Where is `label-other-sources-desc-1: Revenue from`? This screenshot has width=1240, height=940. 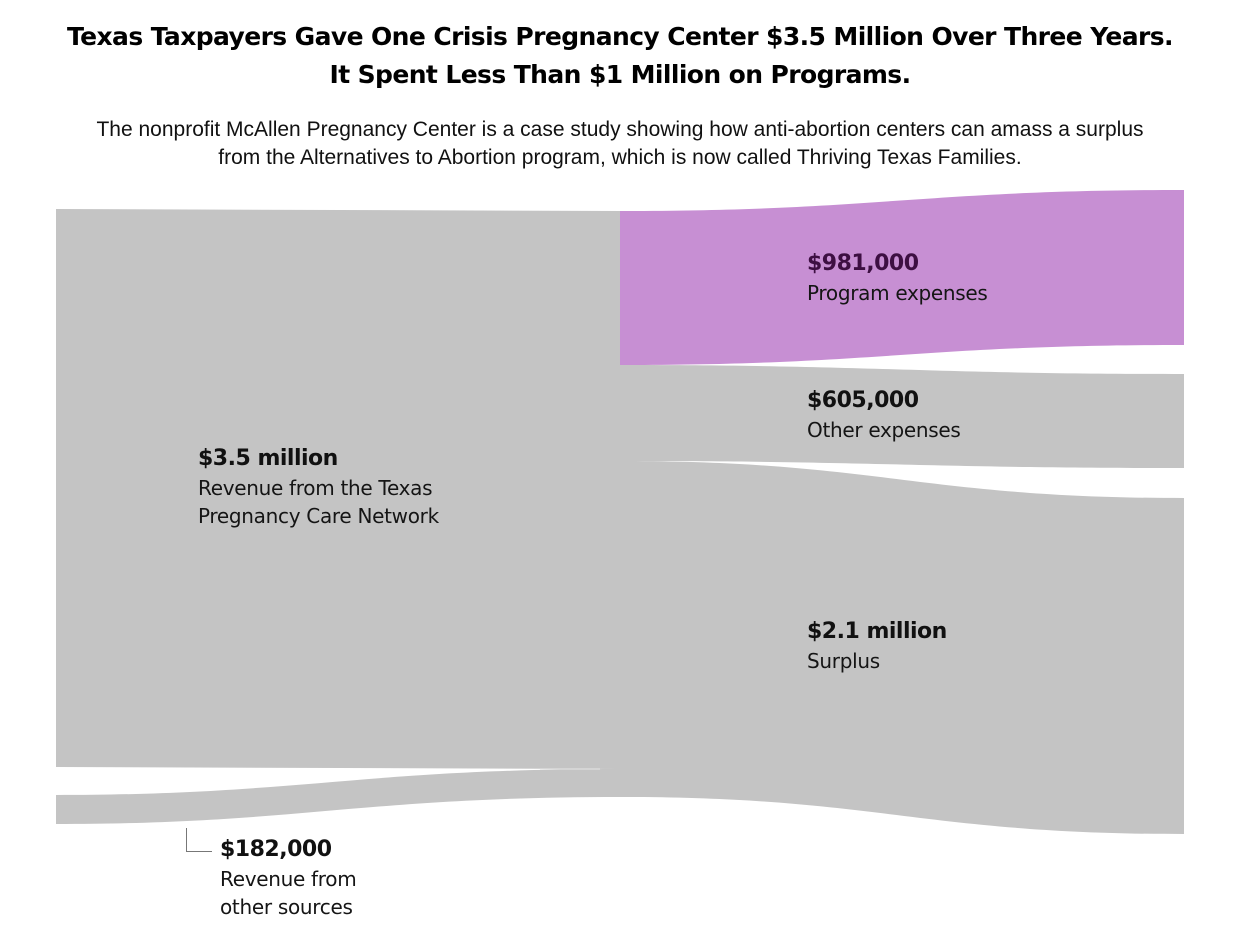
label-other-sources-desc-1: Revenue from is located at coordinates (288, 879).